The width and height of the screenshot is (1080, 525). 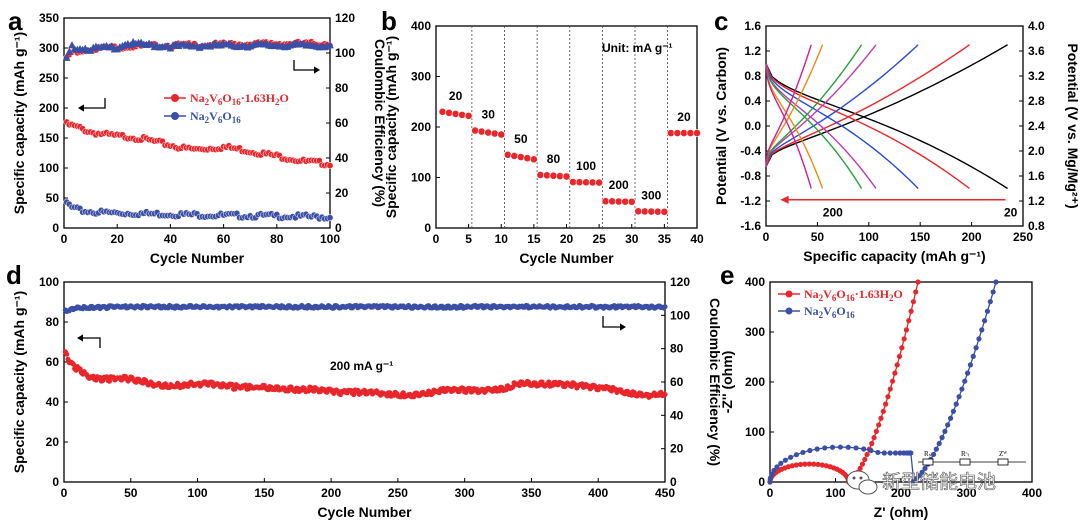 I want to click on y-tick-label: 60, so click(x=53, y=362).